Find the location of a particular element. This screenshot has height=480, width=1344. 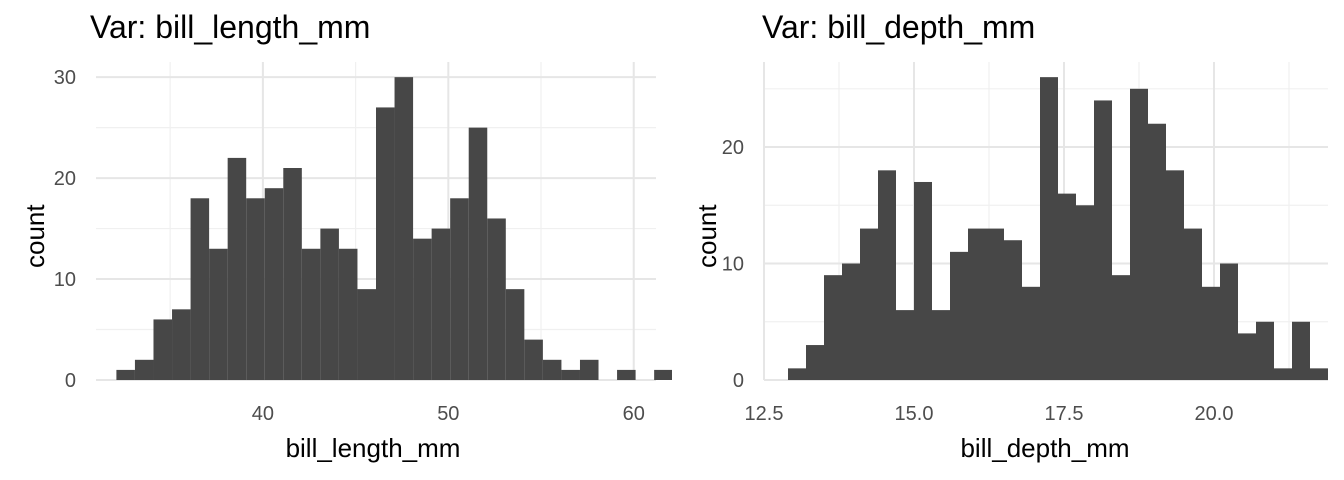

x-tick-label: 12.5 is located at coordinates (764, 414).